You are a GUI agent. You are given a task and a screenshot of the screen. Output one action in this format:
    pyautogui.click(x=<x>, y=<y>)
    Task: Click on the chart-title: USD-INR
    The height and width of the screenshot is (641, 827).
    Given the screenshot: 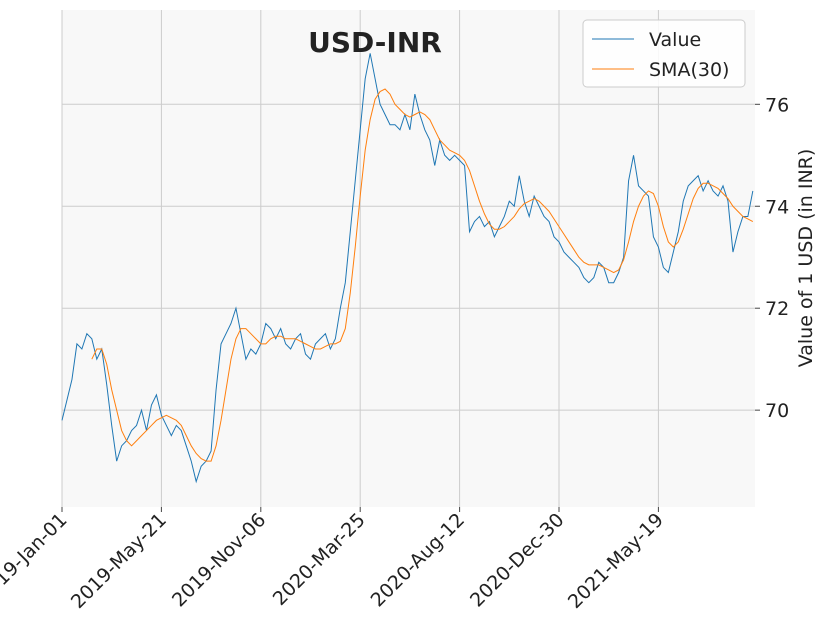 What is the action you would take?
    pyautogui.click(x=375, y=42)
    